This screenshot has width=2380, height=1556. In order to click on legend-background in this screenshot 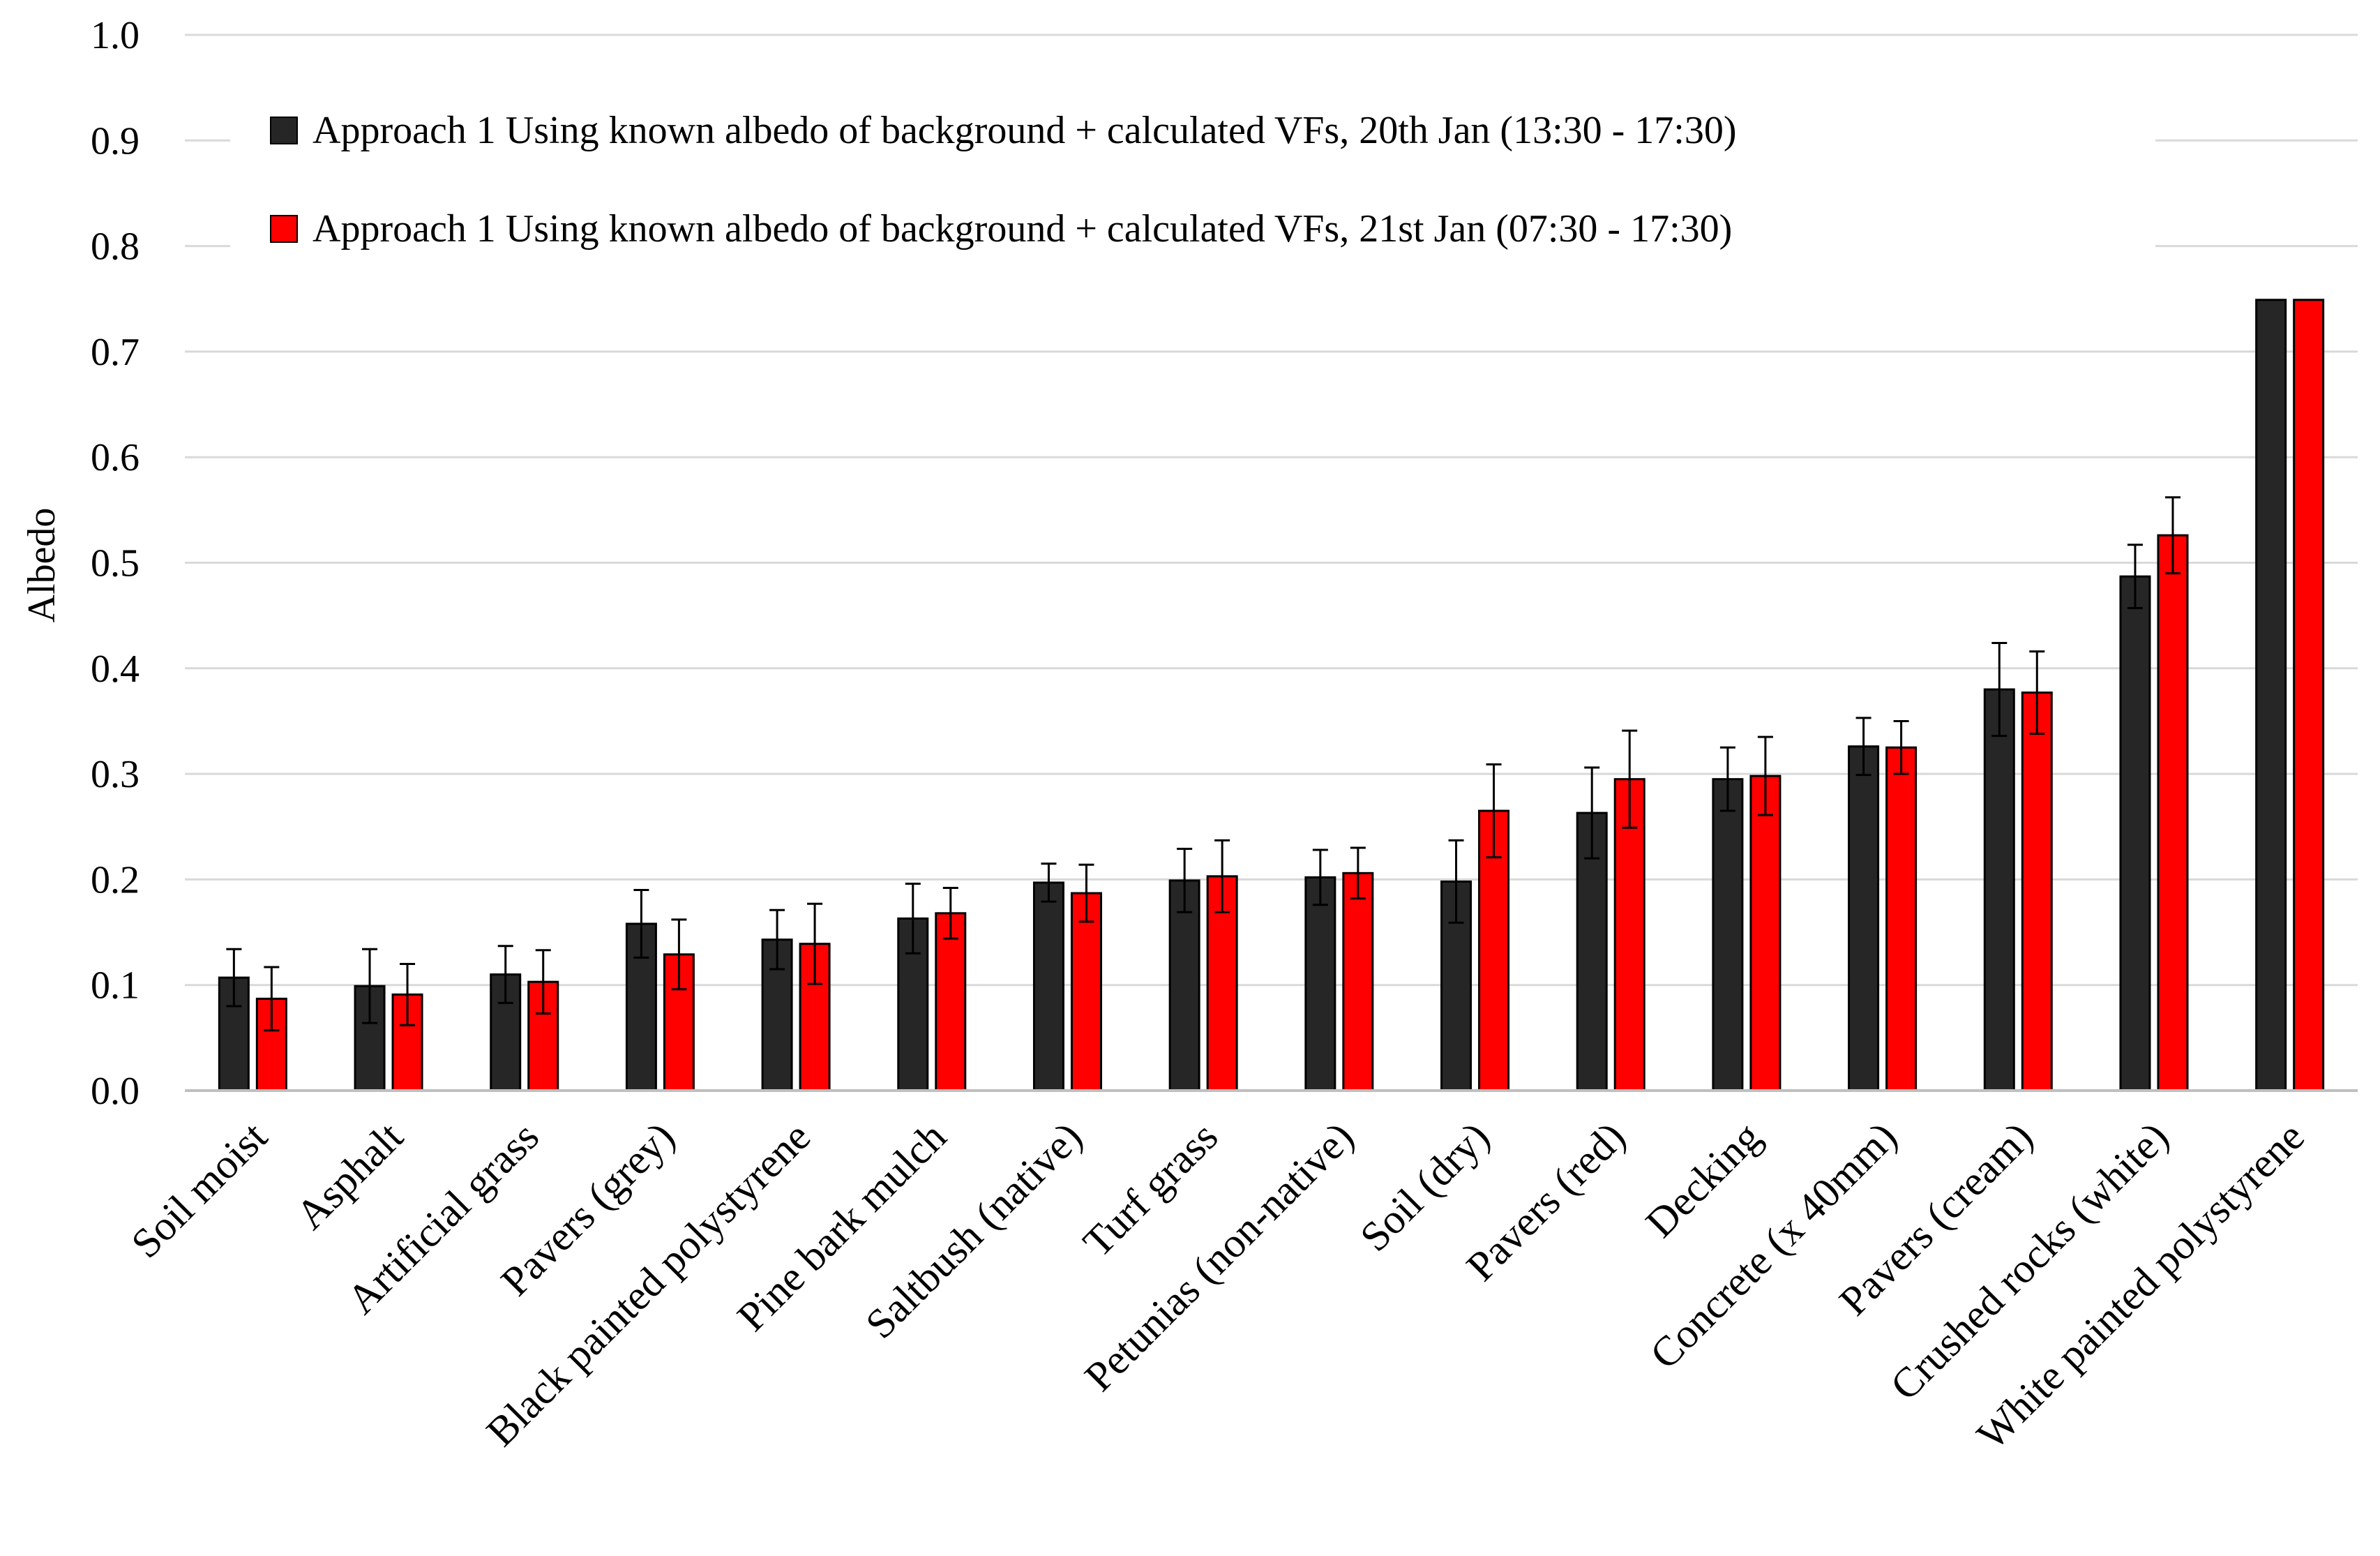, I will do `click(1192, 177)`.